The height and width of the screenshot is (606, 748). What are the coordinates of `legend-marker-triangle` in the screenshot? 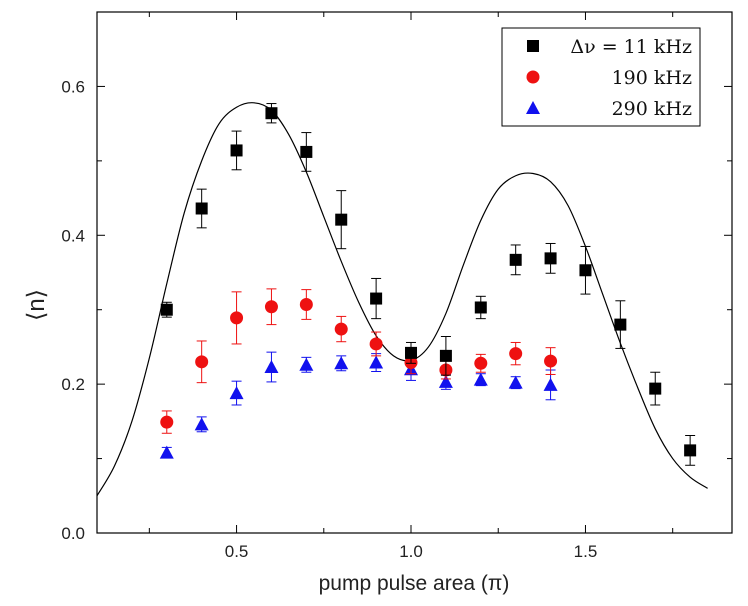 It's located at (533, 107).